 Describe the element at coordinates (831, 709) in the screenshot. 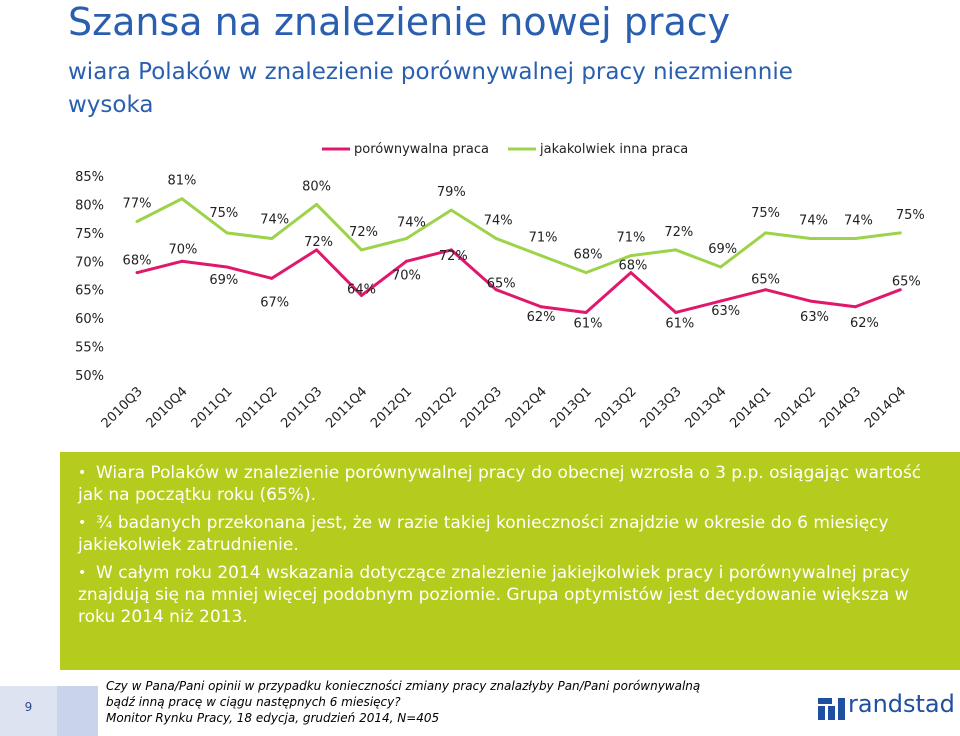

I see `randstad-logo-icon` at that location.